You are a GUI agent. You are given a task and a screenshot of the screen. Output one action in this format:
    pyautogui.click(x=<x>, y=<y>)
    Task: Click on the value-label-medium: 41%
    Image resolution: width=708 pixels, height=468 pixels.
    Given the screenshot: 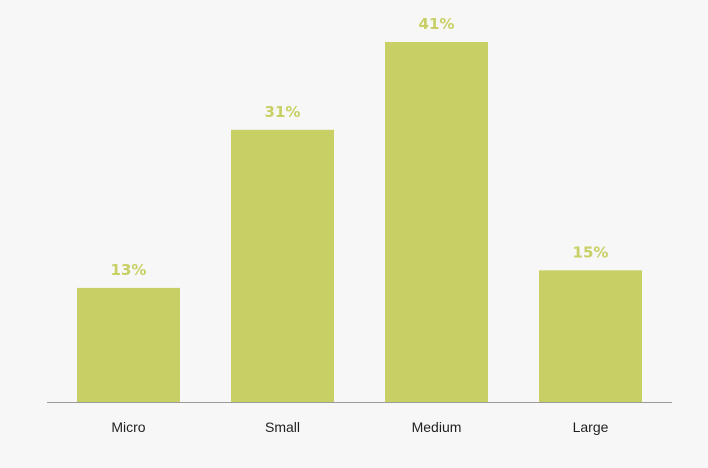 What is the action you would take?
    pyautogui.click(x=437, y=24)
    